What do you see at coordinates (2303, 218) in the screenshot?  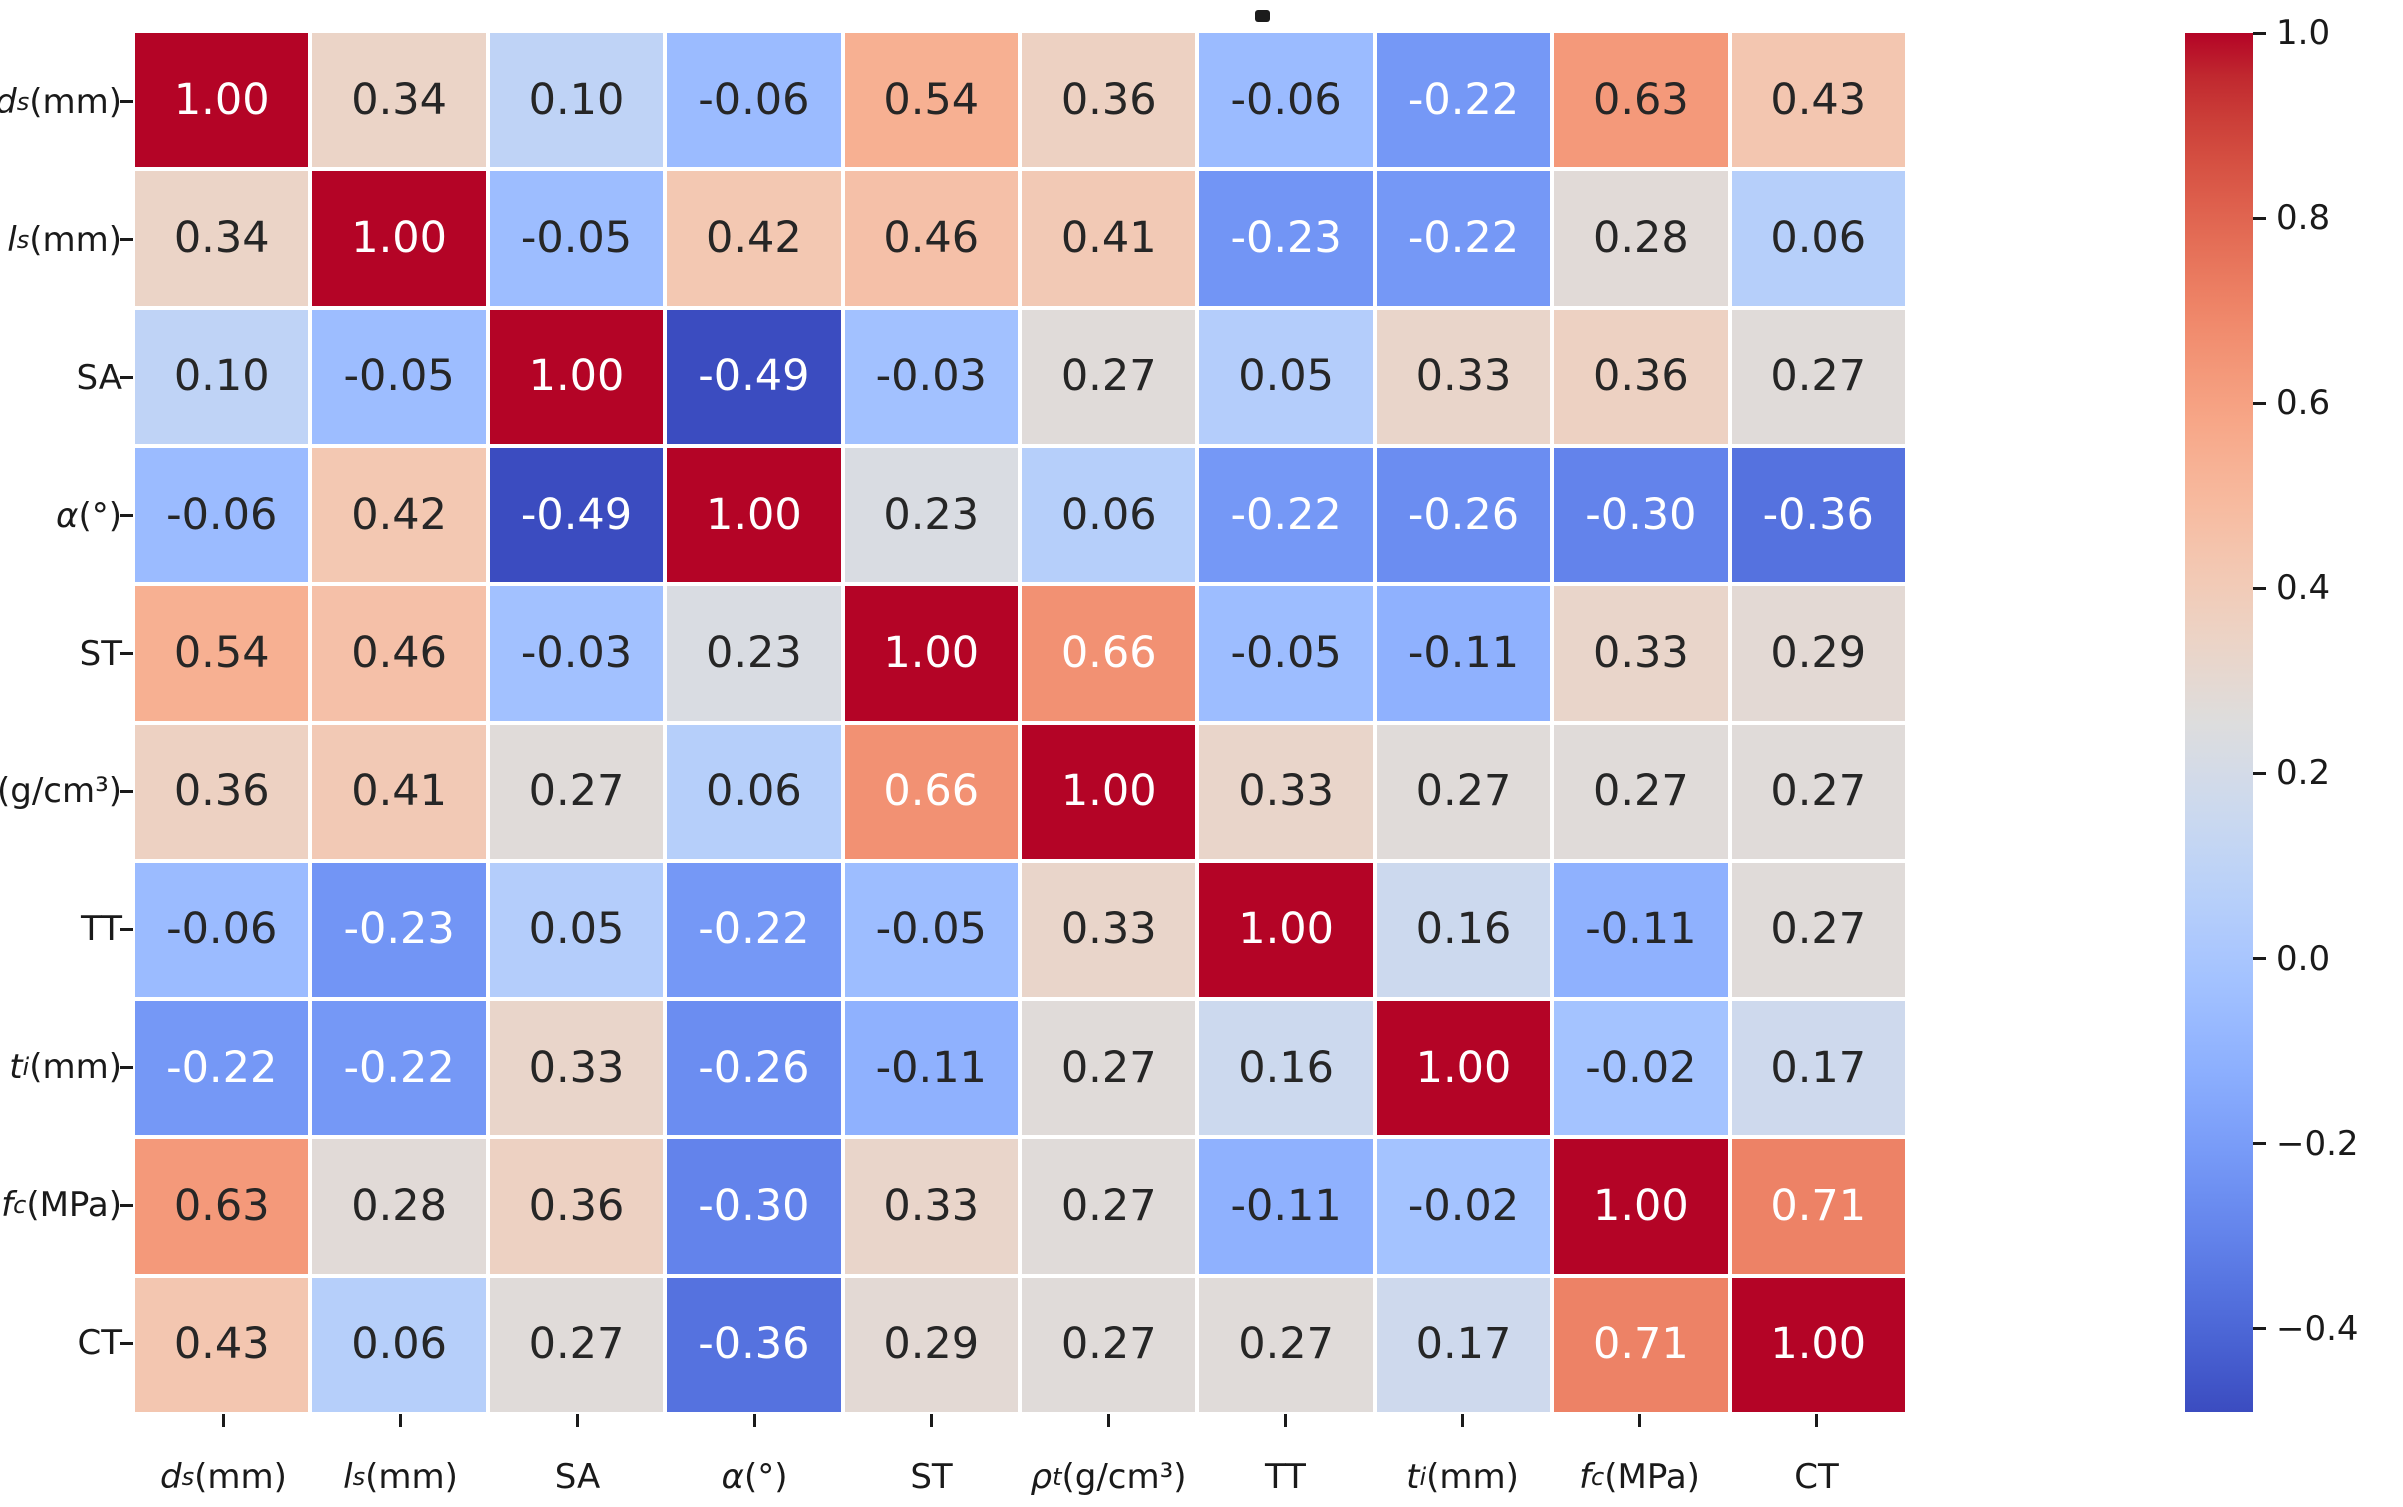 I see `colorbar-tick-label: 0.8` at bounding box center [2303, 218].